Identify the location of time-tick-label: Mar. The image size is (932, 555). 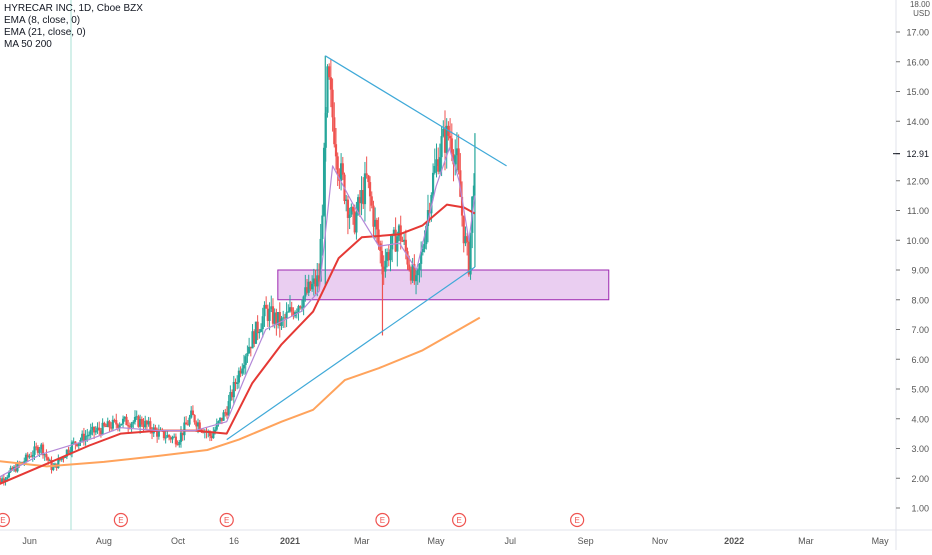
(362, 541).